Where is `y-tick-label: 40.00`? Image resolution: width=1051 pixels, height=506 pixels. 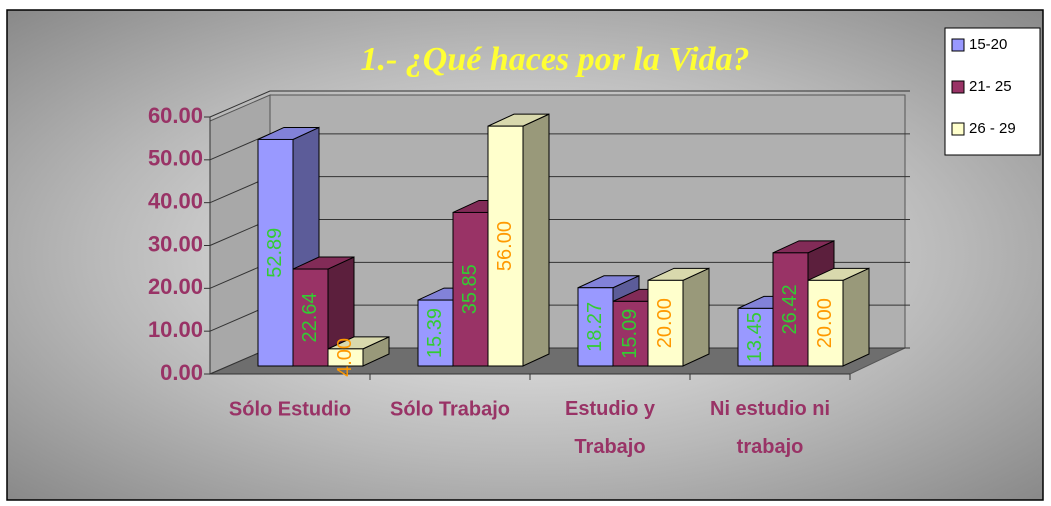 y-tick-label: 40.00 is located at coordinates (175, 200).